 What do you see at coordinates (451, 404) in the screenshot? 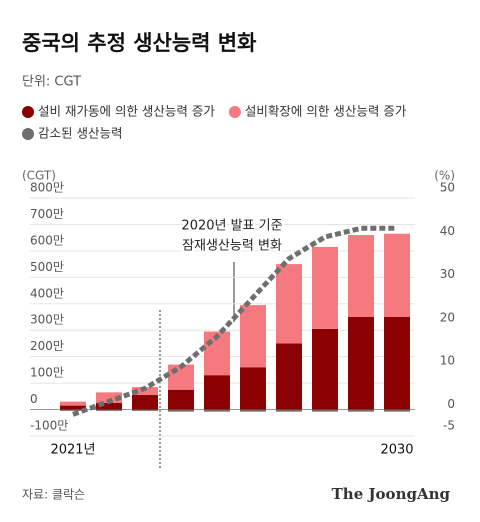
I see `y2-tick-label: 0` at bounding box center [451, 404].